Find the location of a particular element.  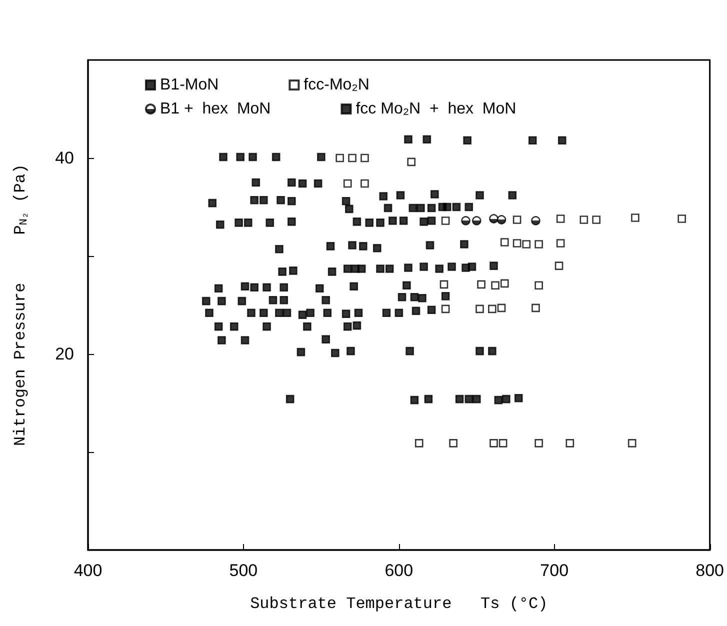

y-axis-title: Nitrogen Pressure PN₂ (Pa) is located at coordinates (21, 305).